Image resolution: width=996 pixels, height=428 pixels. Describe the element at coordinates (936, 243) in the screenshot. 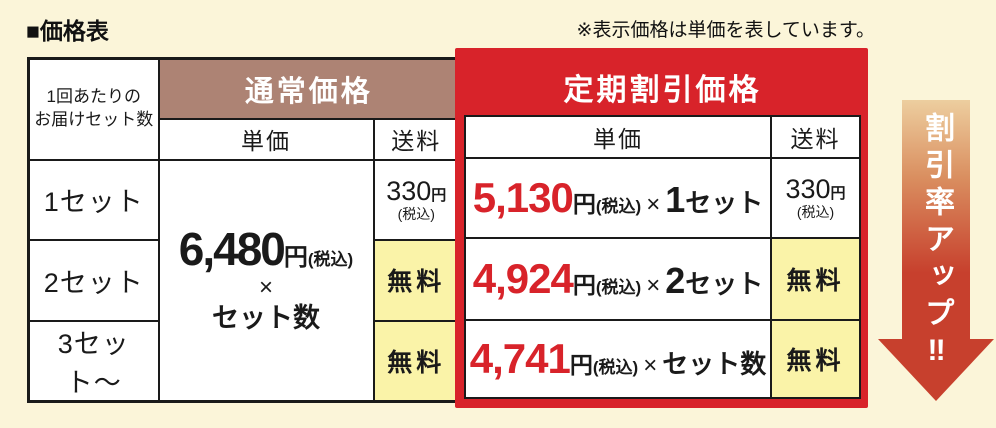

I see `arrow-label: 割引率アップ‼` at that location.